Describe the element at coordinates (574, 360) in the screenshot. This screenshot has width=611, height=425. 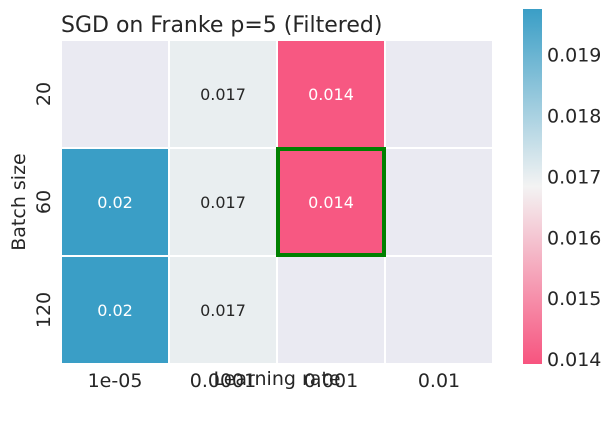
I see `colorbar-tick-label: 0.014` at that location.